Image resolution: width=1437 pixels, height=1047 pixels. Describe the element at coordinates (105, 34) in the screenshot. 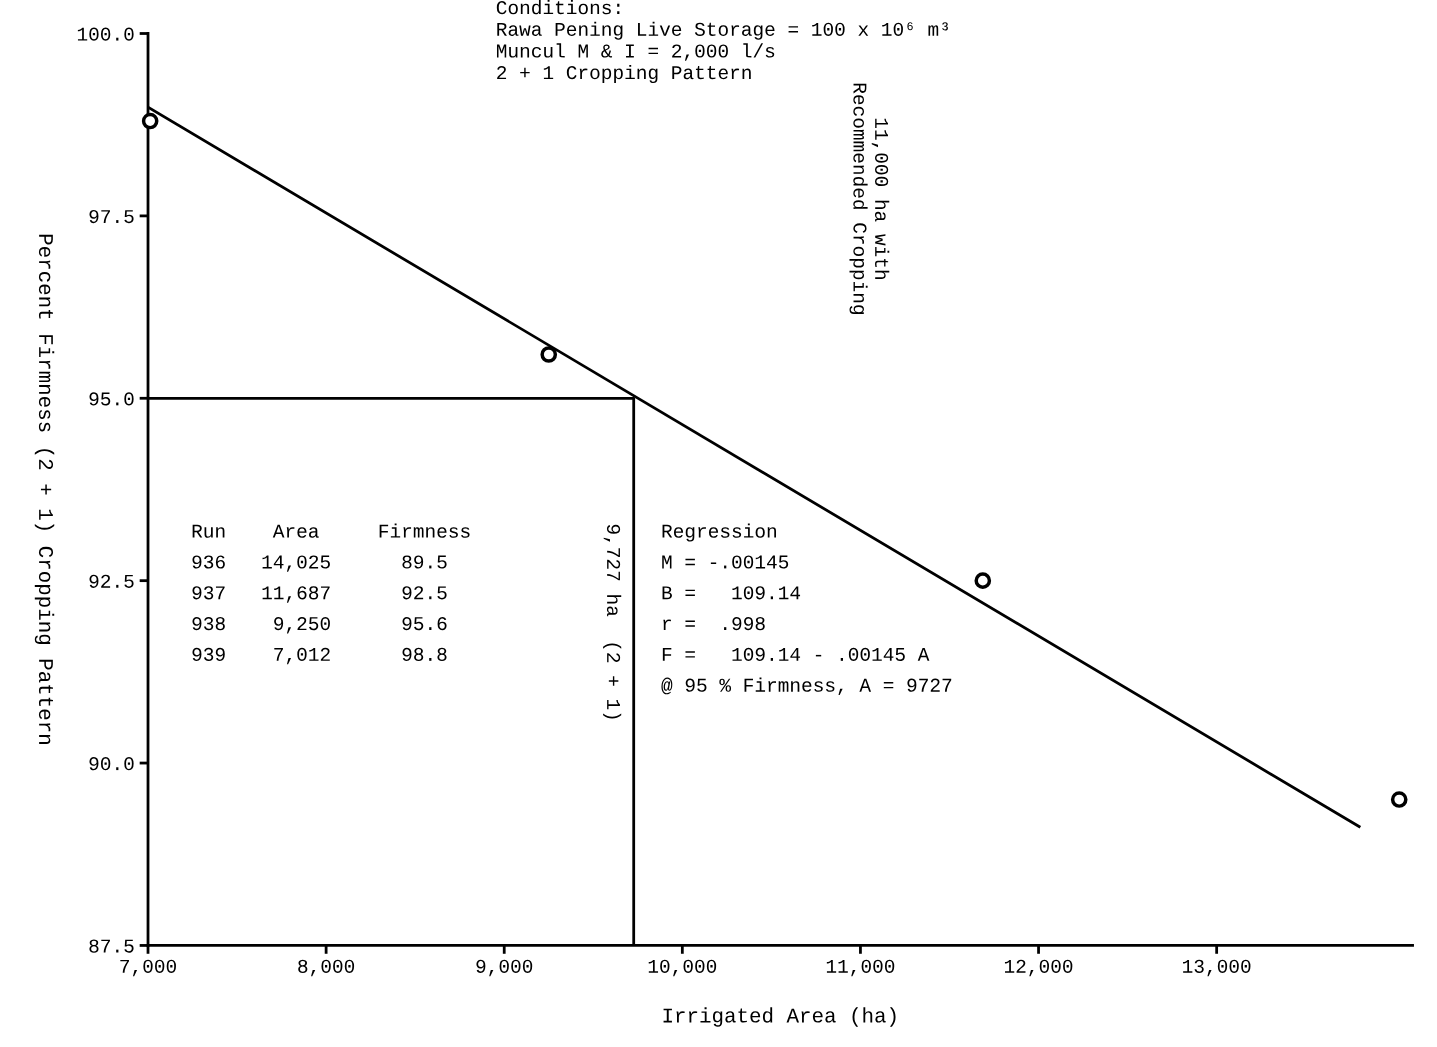

I see `y-tick-label: 100.0` at that location.